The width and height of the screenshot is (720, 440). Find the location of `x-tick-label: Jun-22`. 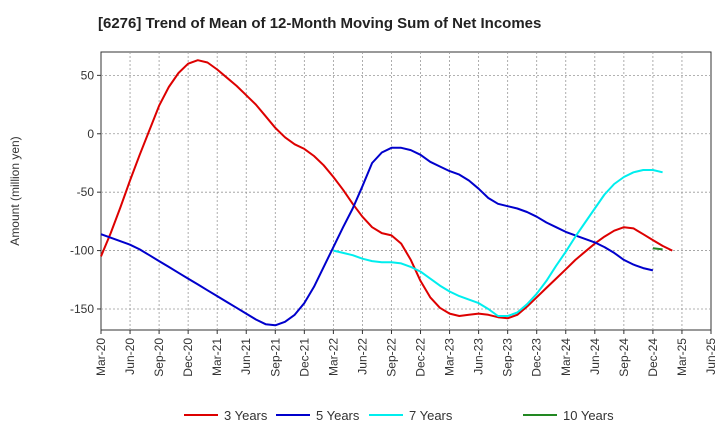

x-tick-label: Jun-22 is located at coordinates (362, 356).